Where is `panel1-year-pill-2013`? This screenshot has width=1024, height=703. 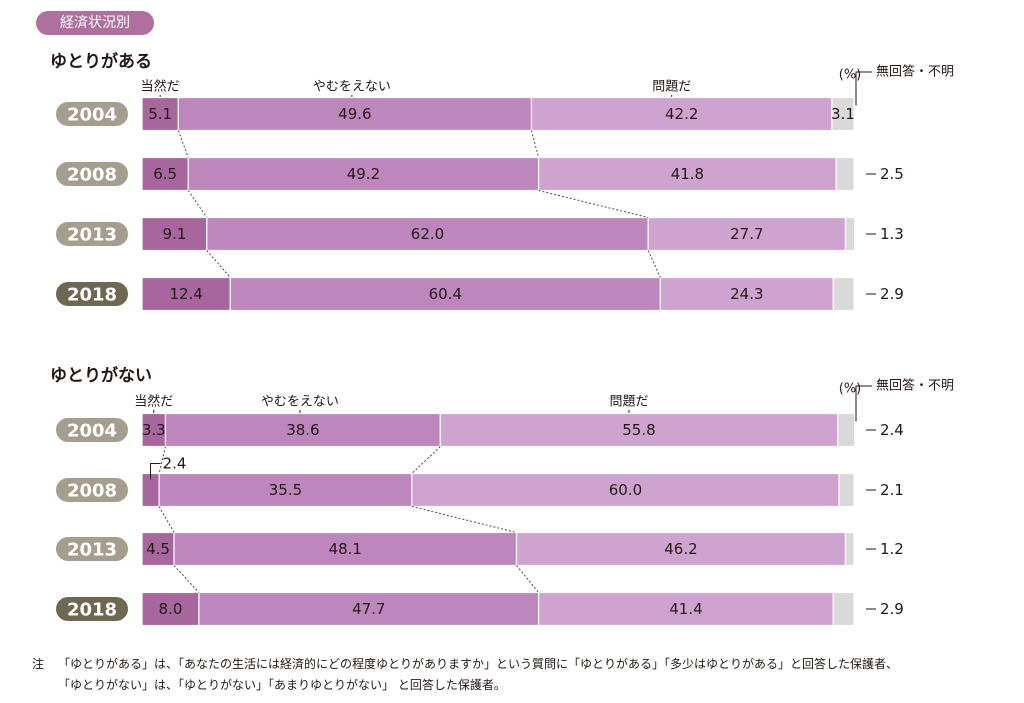 panel1-year-pill-2013 is located at coordinates (92, 234).